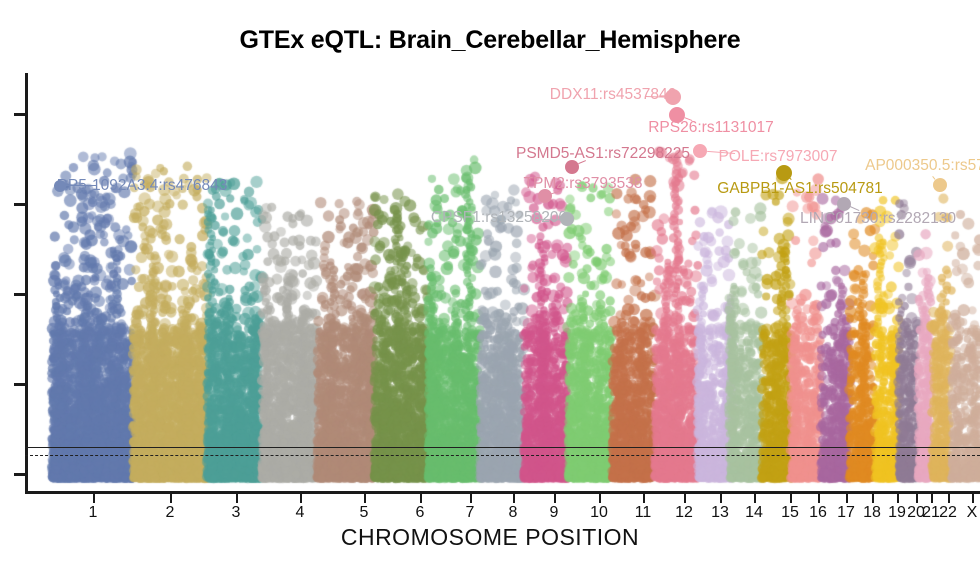 This screenshot has height=588, width=980. What do you see at coordinates (897, 512) in the screenshot?
I see `x-axis-tick-label-19: 19` at bounding box center [897, 512].